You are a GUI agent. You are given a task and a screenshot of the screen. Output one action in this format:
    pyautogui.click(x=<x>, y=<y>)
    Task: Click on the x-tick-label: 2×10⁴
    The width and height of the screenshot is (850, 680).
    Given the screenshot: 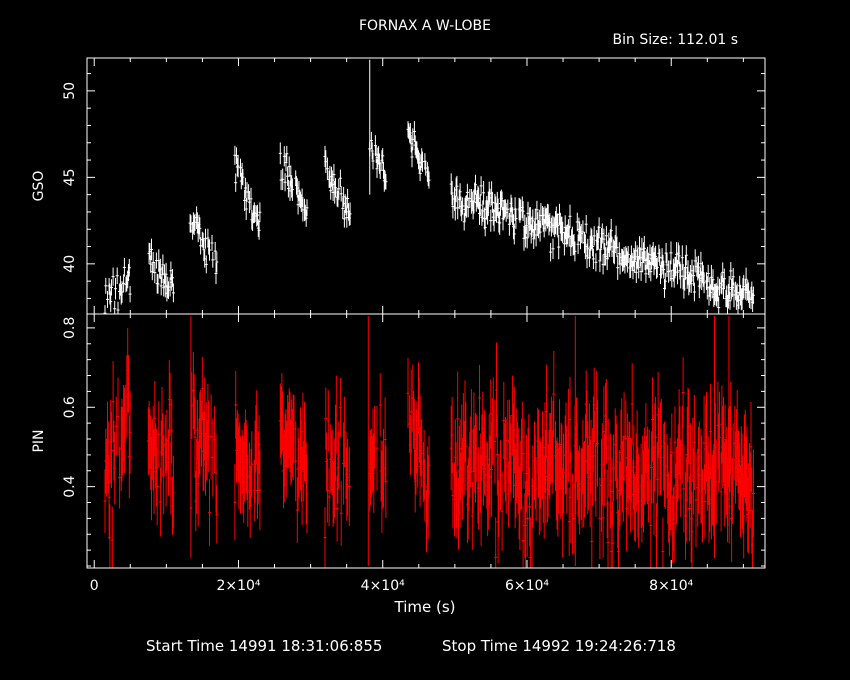 What is the action you would take?
    pyautogui.click(x=238, y=586)
    